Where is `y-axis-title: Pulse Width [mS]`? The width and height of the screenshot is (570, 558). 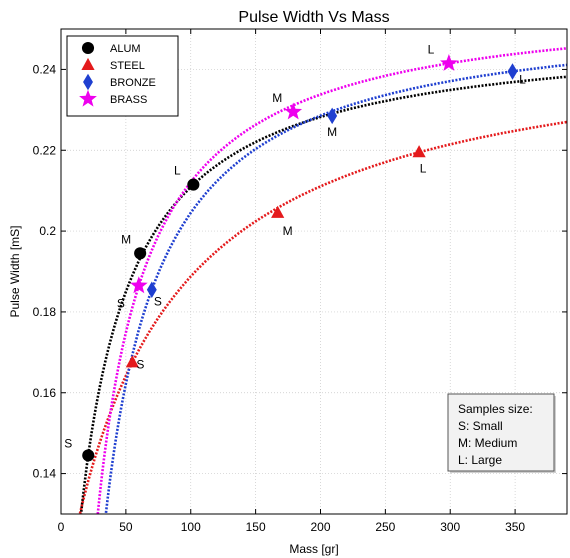 y-axis-title: Pulse Width [mS] is located at coordinates (15, 271).